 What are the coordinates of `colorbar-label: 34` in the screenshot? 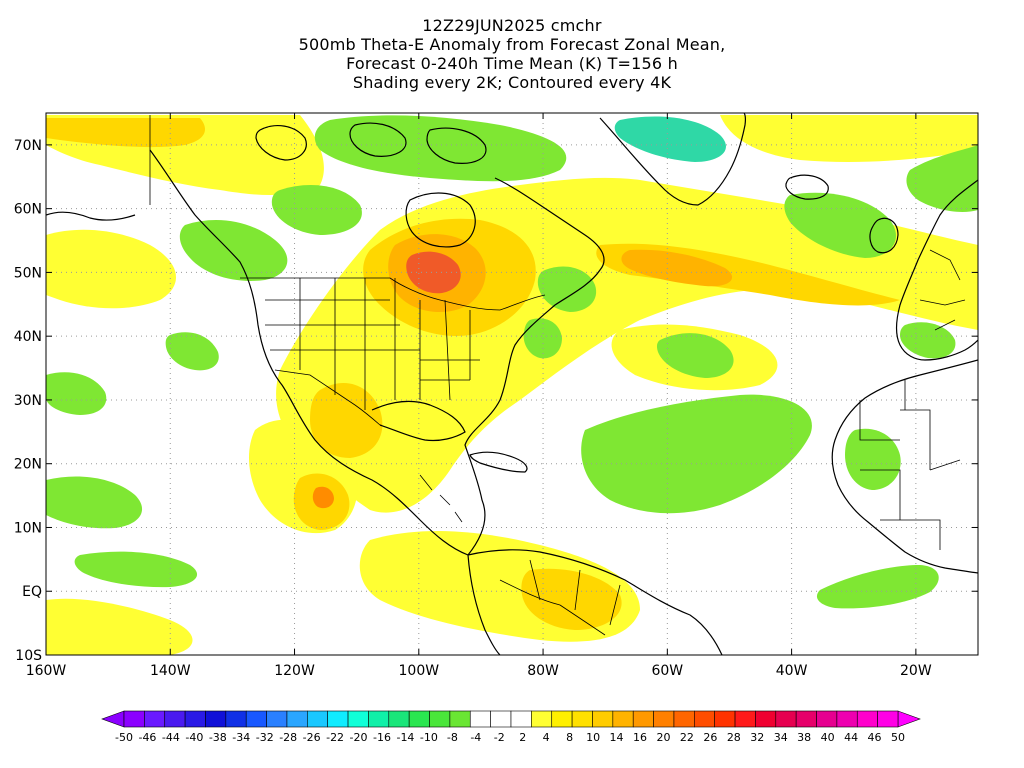 It's located at (781, 737).